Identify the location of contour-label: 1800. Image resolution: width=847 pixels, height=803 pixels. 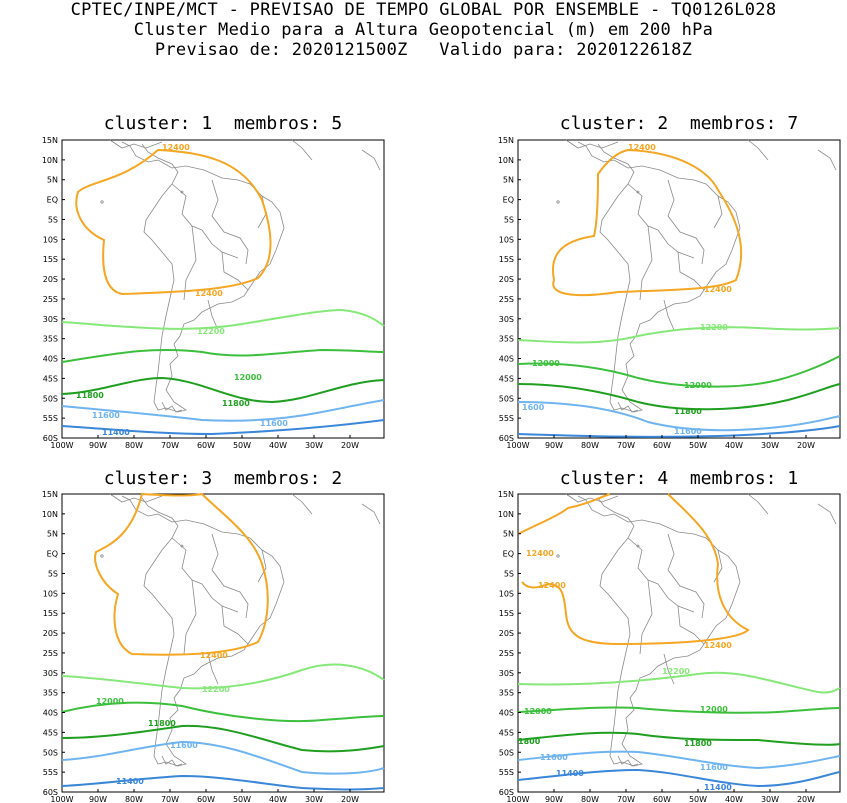
(529, 741).